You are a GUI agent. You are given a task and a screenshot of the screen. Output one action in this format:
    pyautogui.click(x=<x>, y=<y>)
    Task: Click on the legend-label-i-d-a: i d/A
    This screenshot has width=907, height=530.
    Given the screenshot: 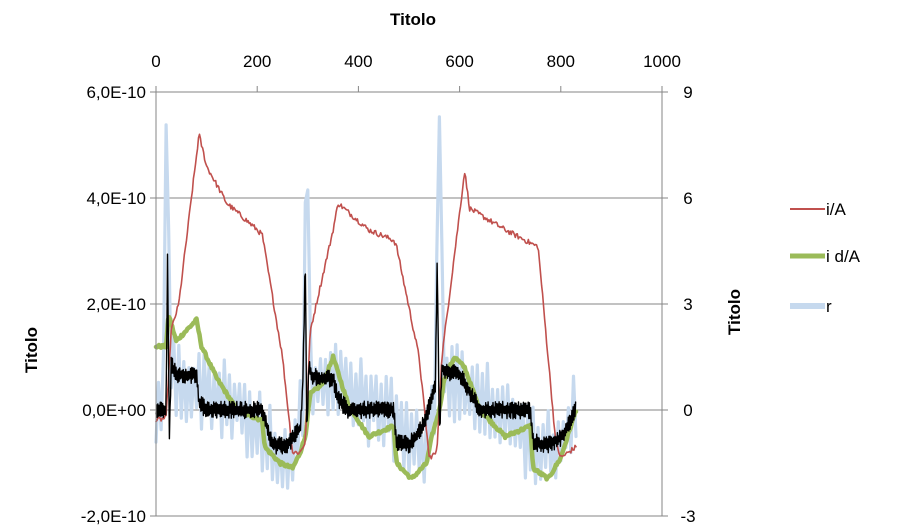 What is the action you would take?
    pyautogui.click(x=843, y=256)
    